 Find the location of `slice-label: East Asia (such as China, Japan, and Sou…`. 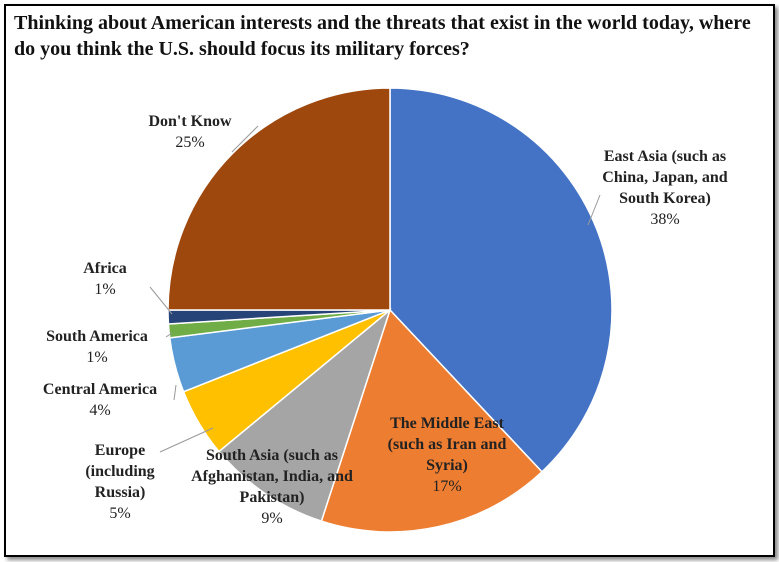

slice-label: East Asia (such as China, Japan, and Sou… is located at coordinates (665, 188).